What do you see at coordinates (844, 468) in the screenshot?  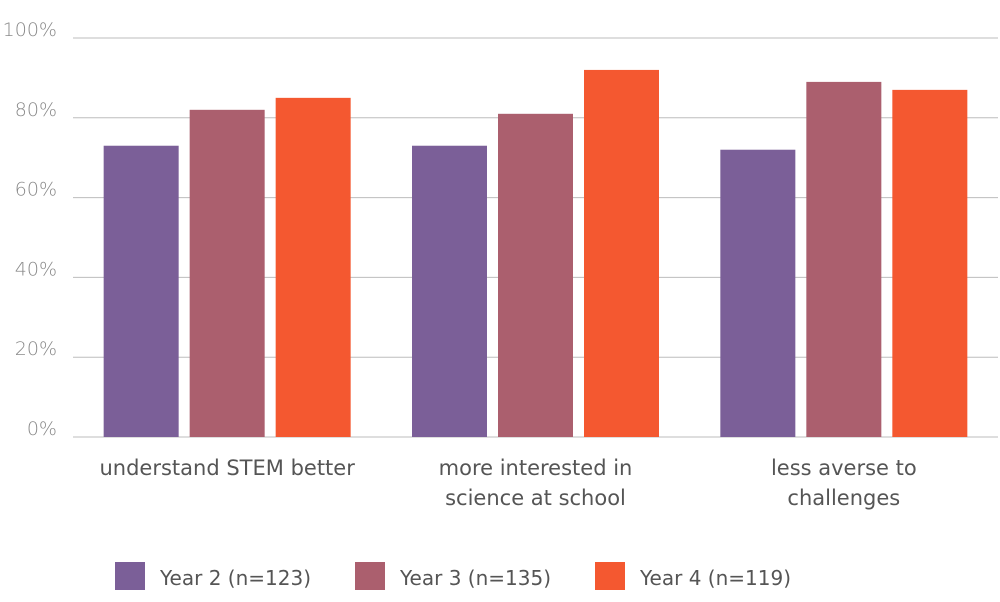 I see `x-category-label: less averse to` at bounding box center [844, 468].